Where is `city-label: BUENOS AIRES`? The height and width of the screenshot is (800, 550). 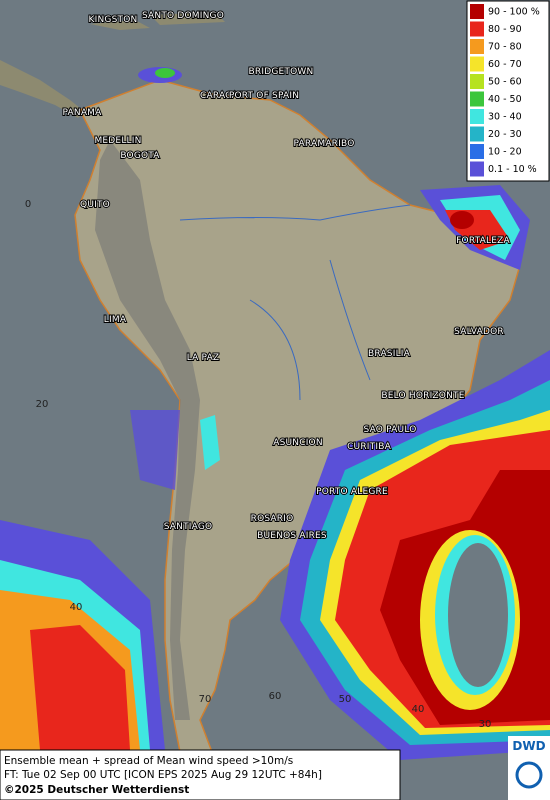 city-label: BUENOS AIRES is located at coordinates (292, 536).